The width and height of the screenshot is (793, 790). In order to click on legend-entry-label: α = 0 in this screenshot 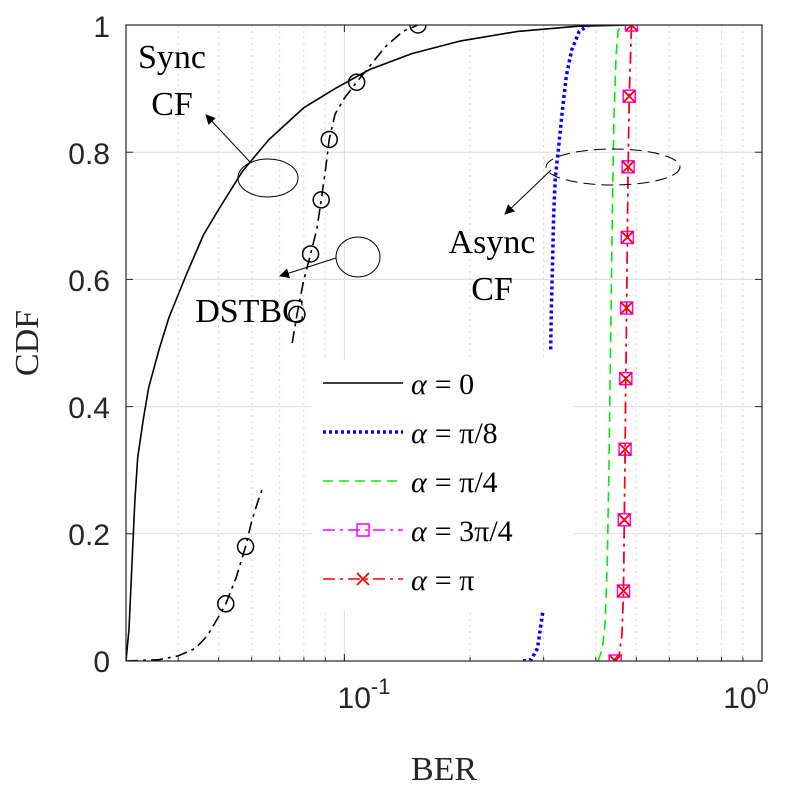, I will do `click(442, 384)`.